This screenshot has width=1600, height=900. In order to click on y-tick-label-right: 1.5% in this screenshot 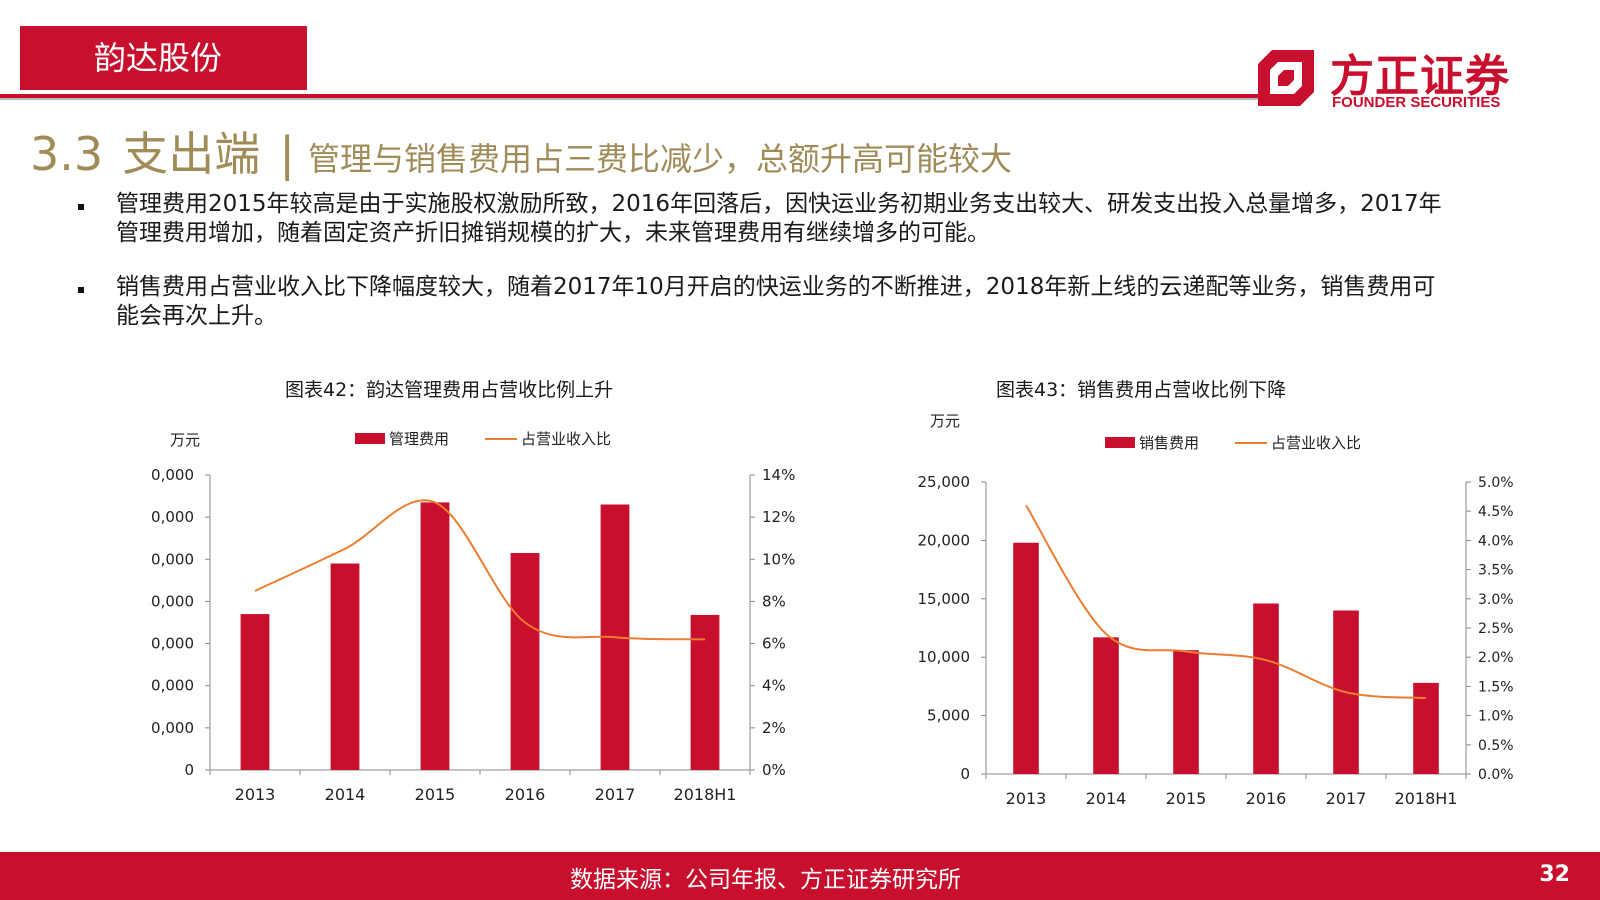, I will do `click(1496, 687)`.